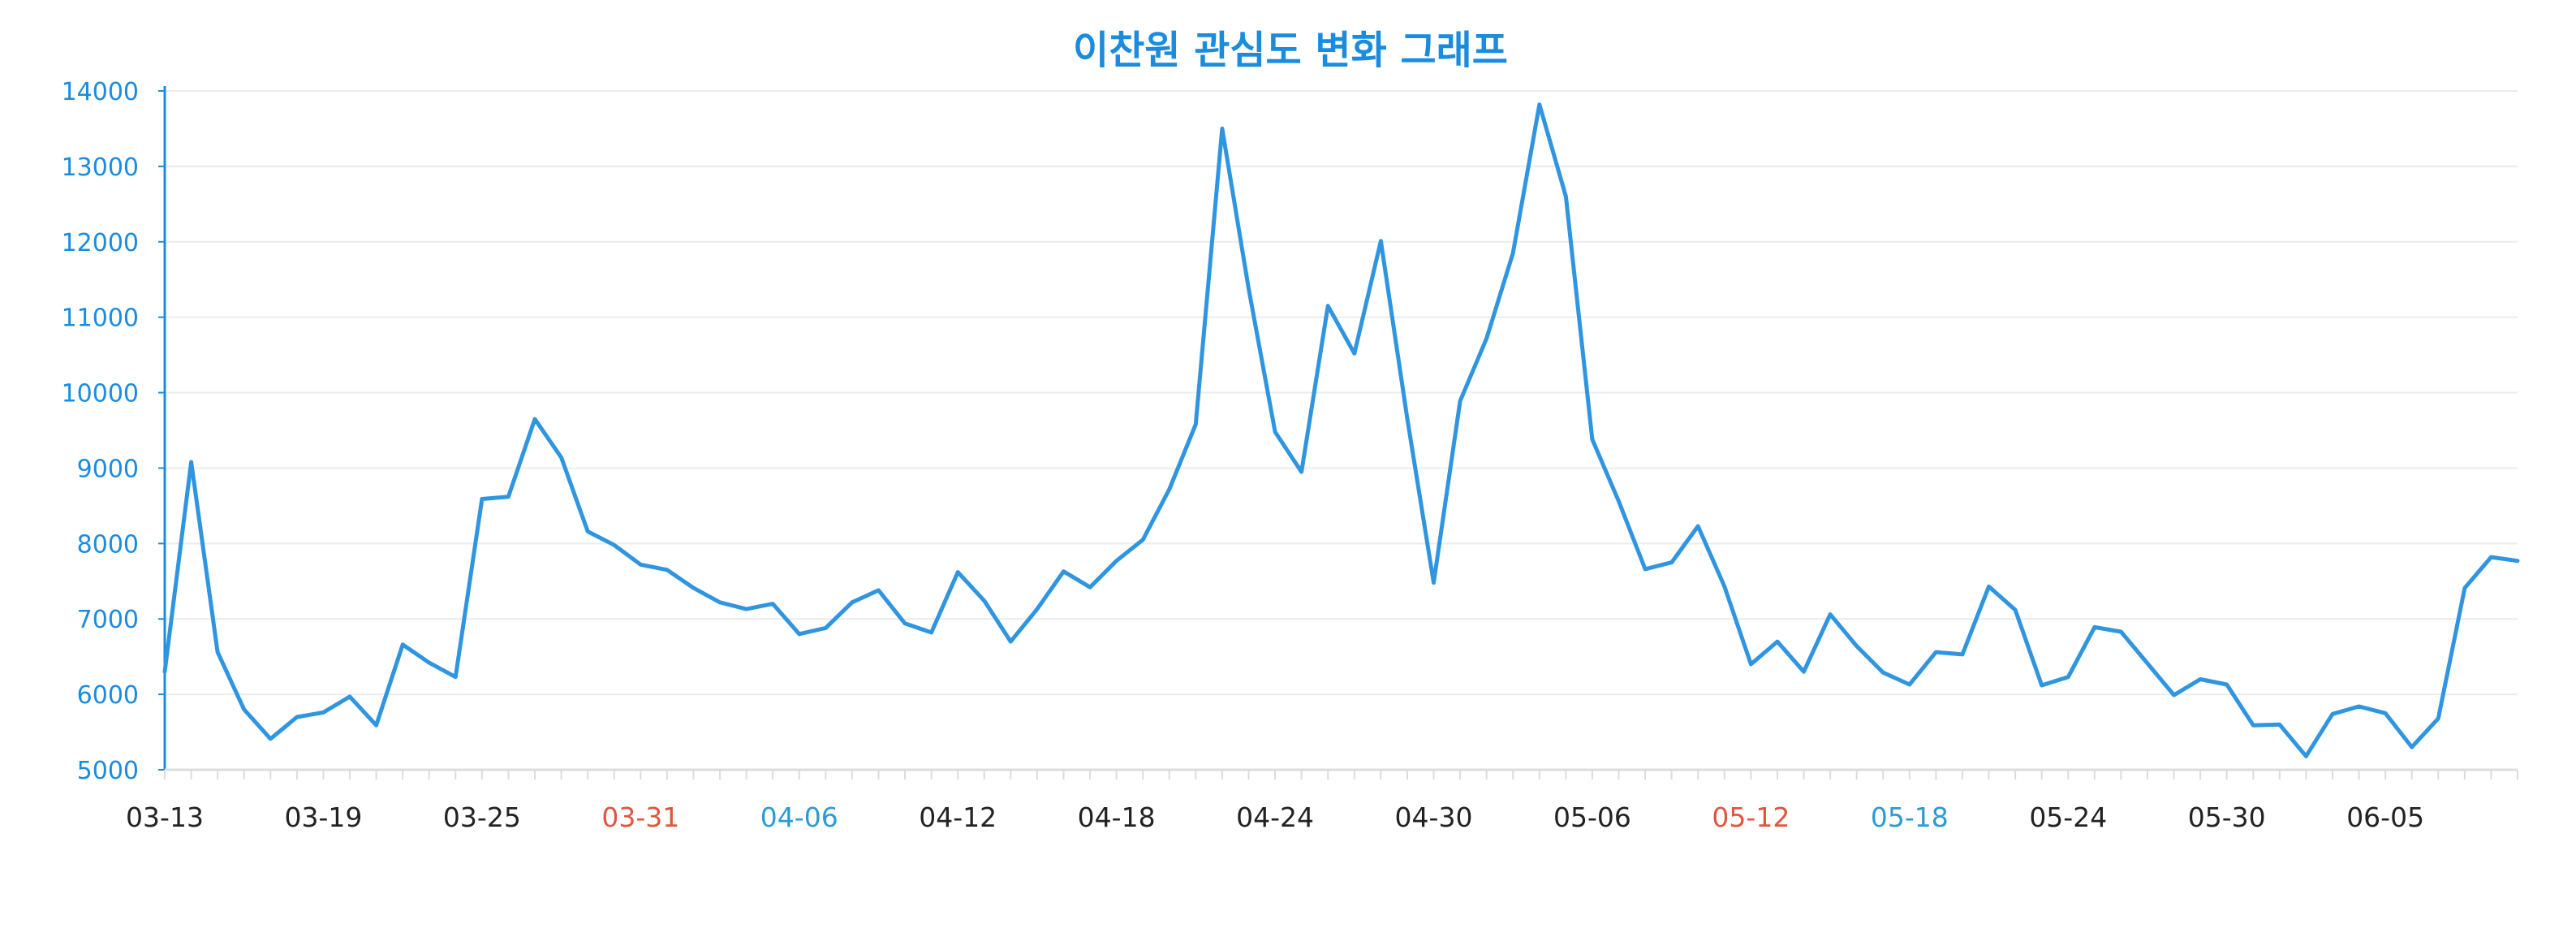 Image resolution: width=2576 pixels, height=933 pixels. What do you see at coordinates (799, 817) in the screenshot?
I see `x-tick-label-04-06: 04-06` at bounding box center [799, 817].